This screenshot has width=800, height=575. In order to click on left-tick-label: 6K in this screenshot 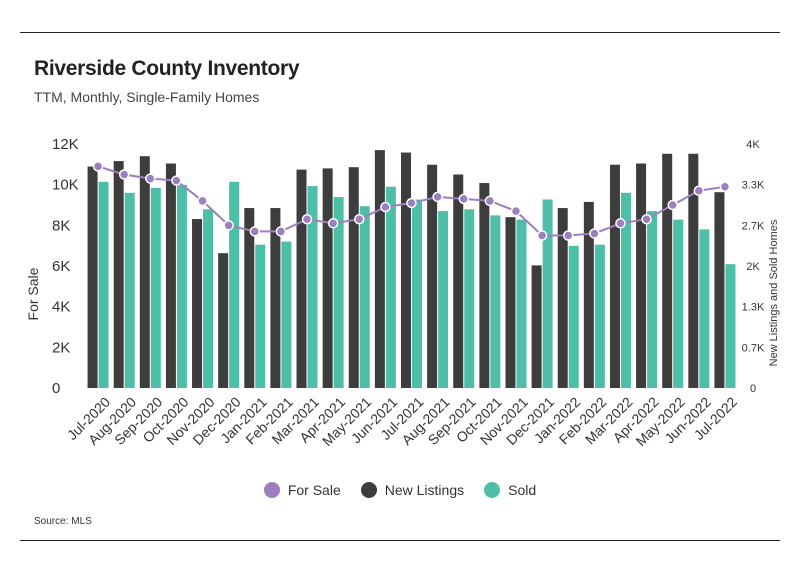, I will do `click(61, 266)`.